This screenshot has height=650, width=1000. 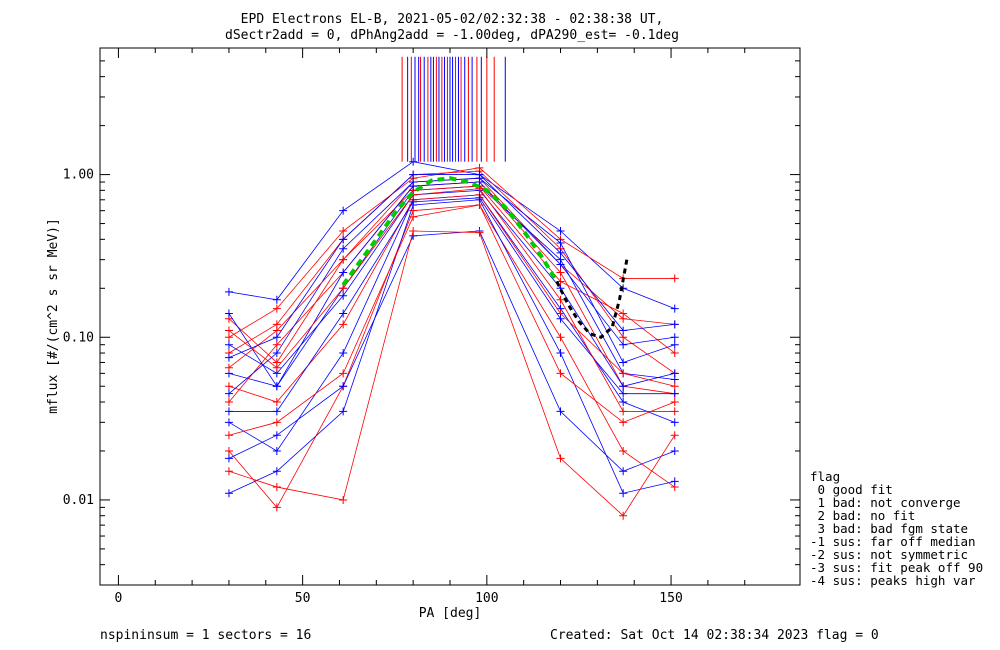 What do you see at coordinates (893, 541) in the screenshot?
I see `legend-item-4: -1 sus: far off median` at bounding box center [893, 541].